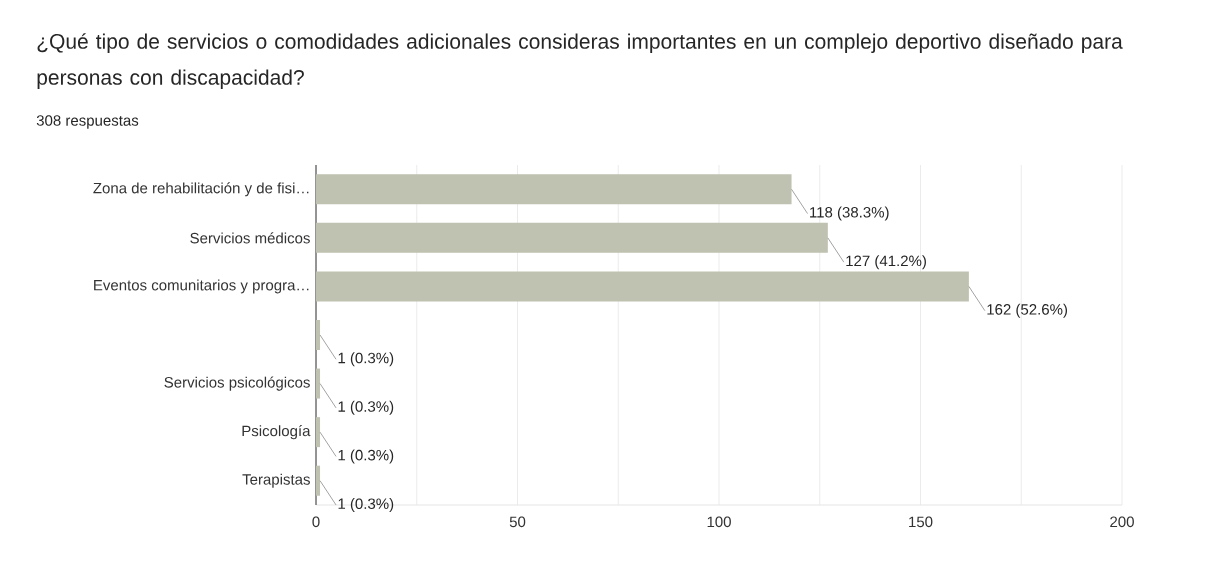 The height and width of the screenshot is (561, 1220). I want to click on text: 308 respuestas, so click(87, 122).